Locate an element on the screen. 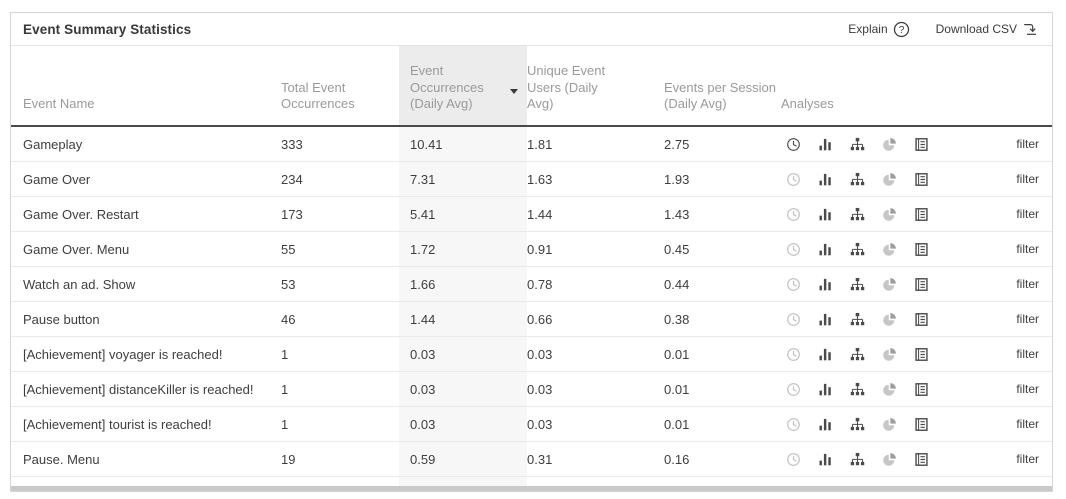  total-cell: 46 is located at coordinates (288, 319).